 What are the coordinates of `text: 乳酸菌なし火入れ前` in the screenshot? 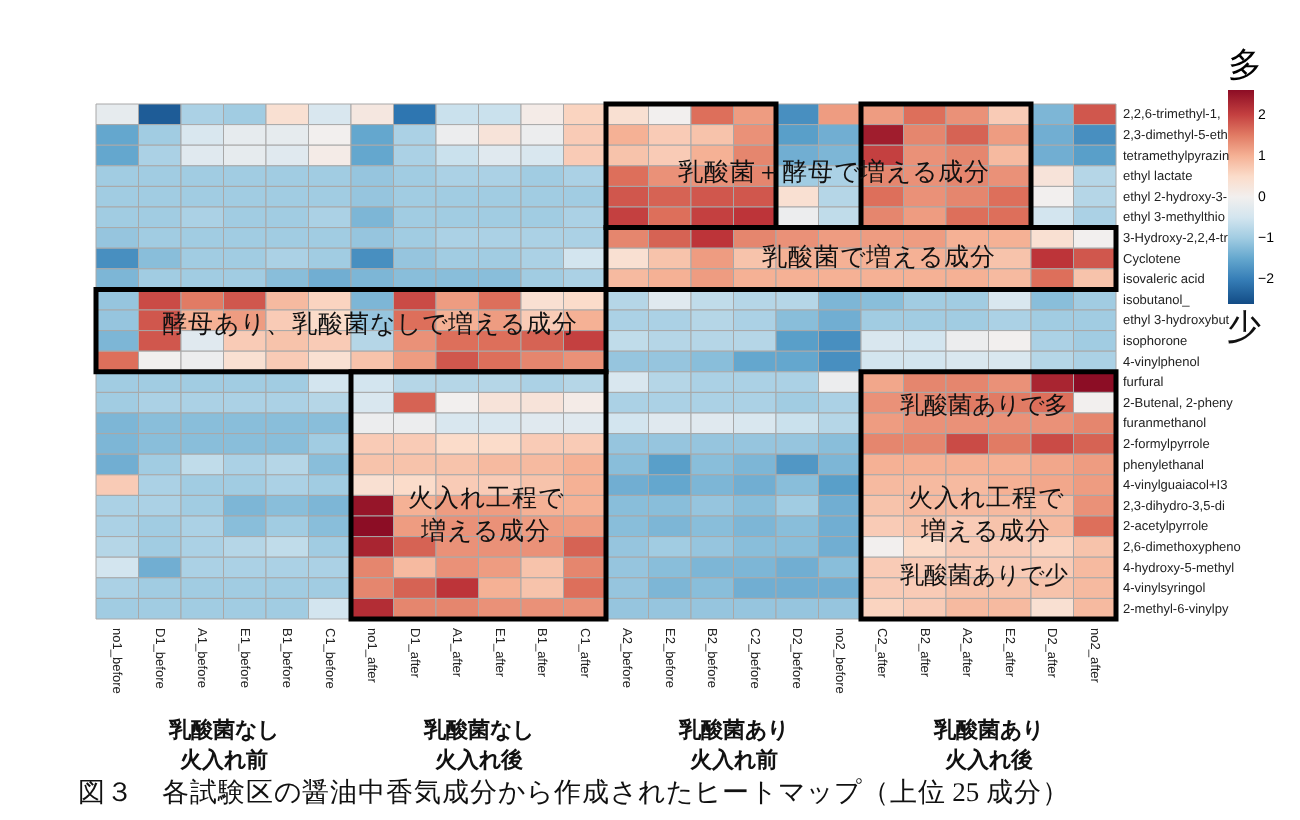 It's located at (222, 745).